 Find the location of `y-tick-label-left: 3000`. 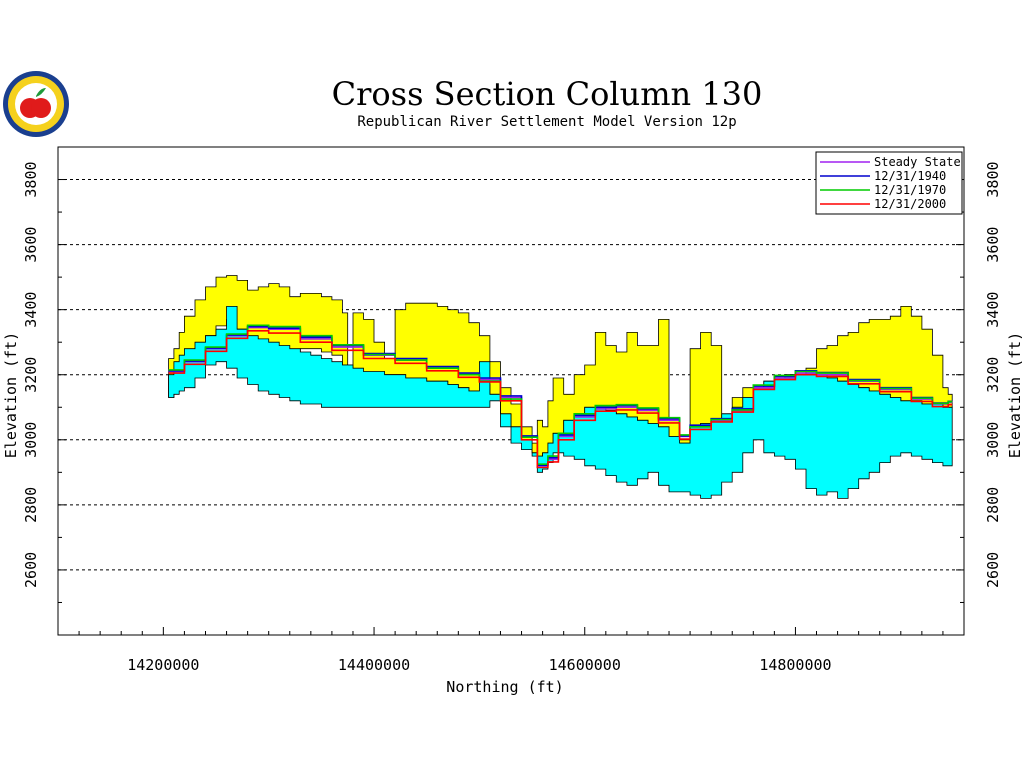

y-tick-label-left: 3000 is located at coordinates (31, 440).